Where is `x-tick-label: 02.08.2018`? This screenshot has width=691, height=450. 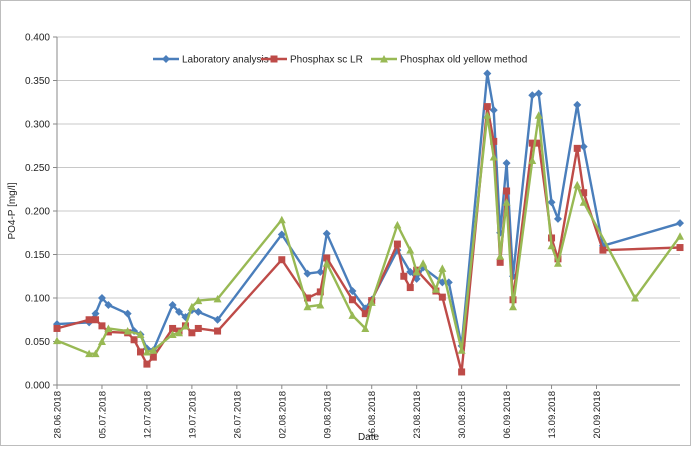
x-tick-label: 02.08.2018 is located at coordinates (282, 415).